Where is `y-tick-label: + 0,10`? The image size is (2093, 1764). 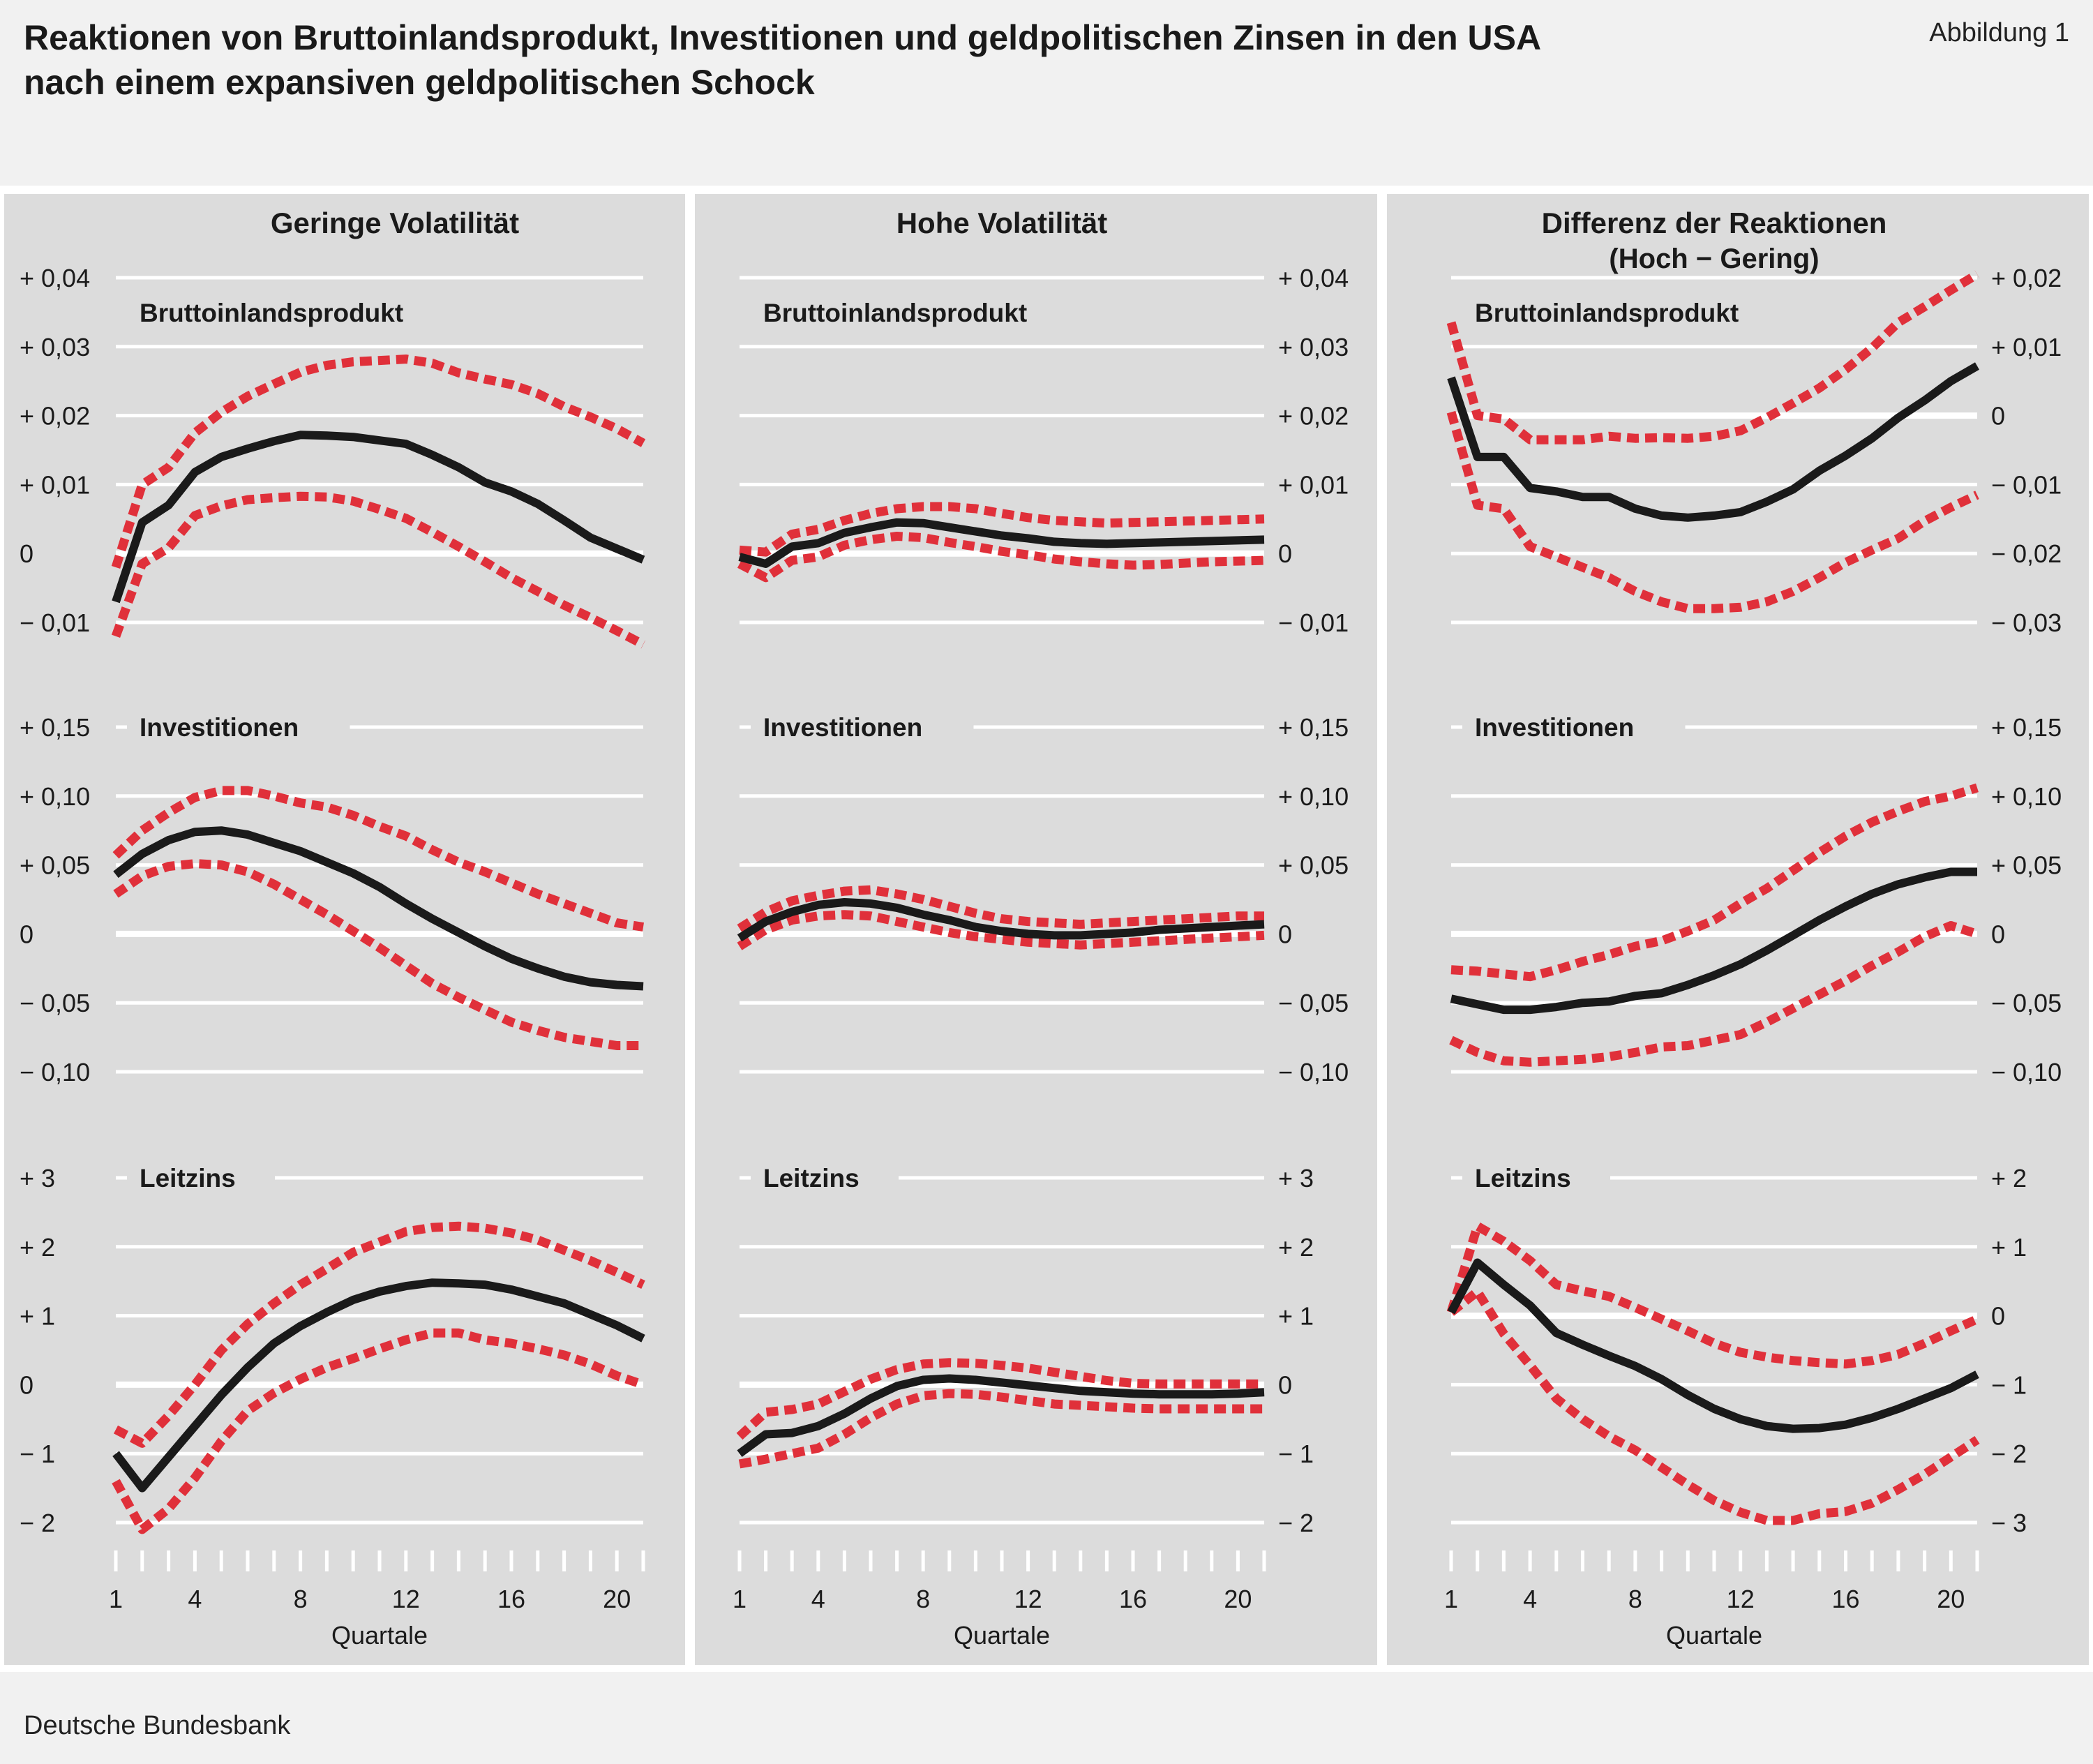 y-tick-label: + 0,10 is located at coordinates (2027, 797).